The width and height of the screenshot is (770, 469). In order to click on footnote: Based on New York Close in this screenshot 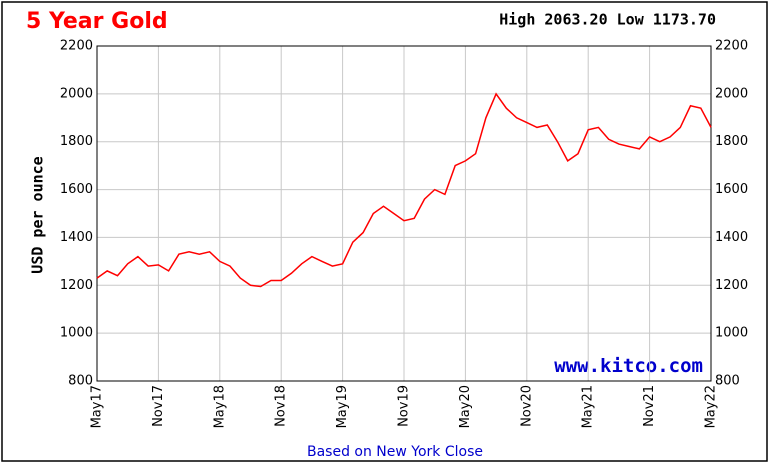, I will do `click(395, 452)`.